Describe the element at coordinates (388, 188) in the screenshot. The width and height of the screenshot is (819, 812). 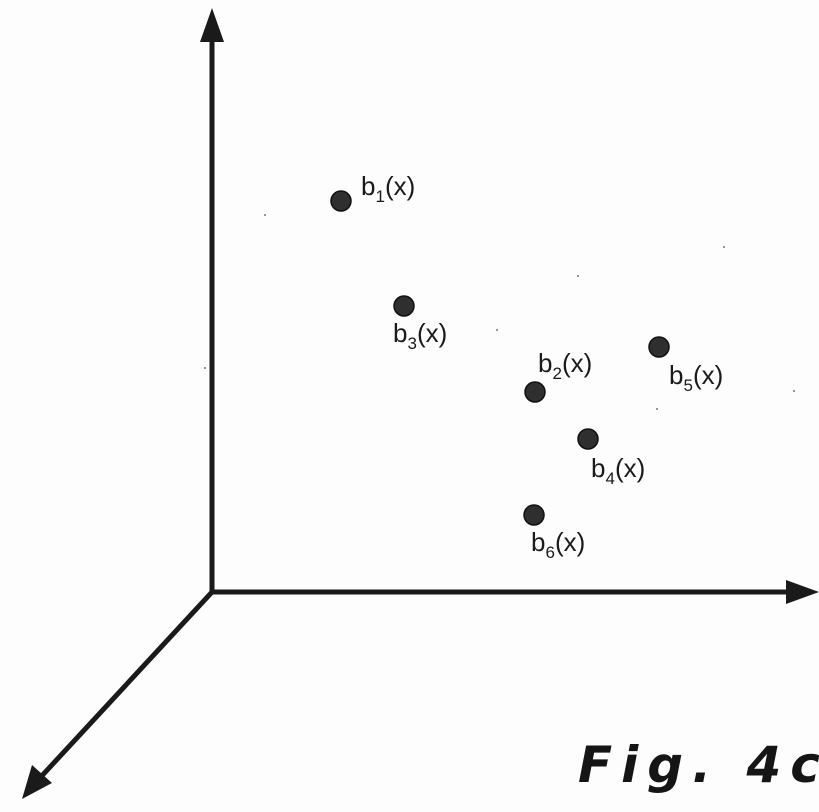
I see `point-label: b1(x)` at that location.